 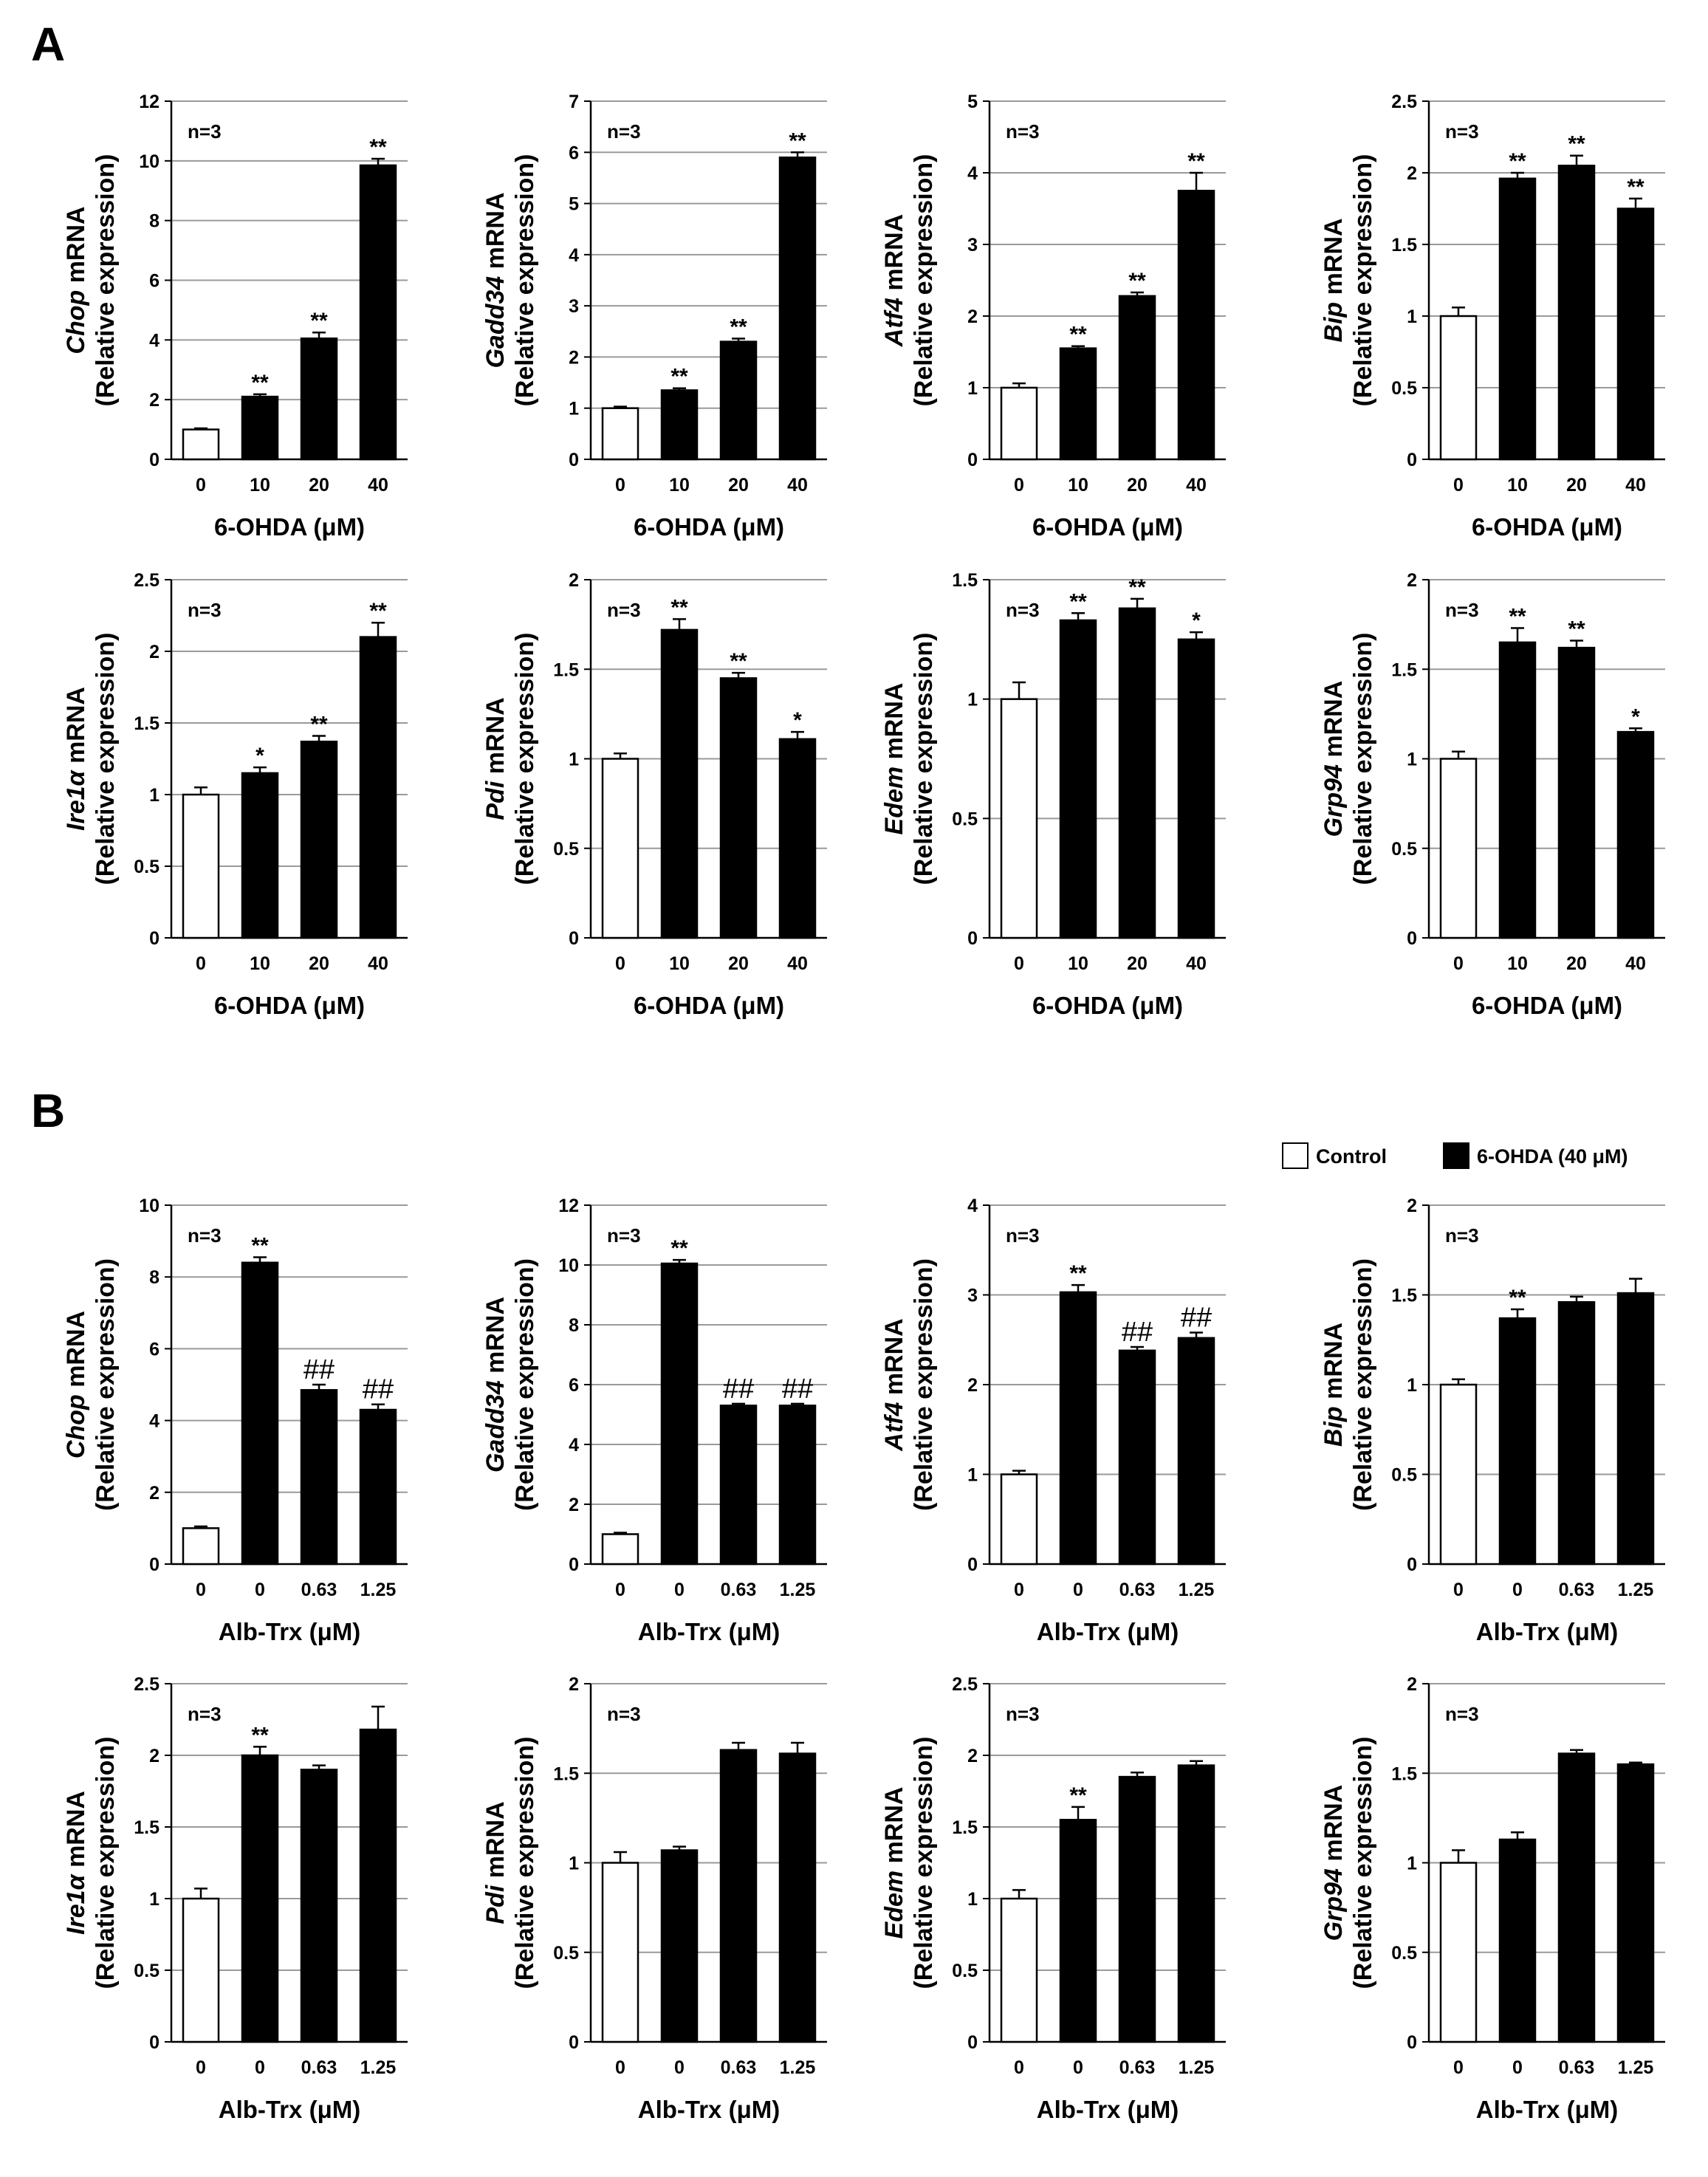 What do you see at coordinates (1137, 1332) in the screenshot?
I see `significance-label: ##` at bounding box center [1137, 1332].